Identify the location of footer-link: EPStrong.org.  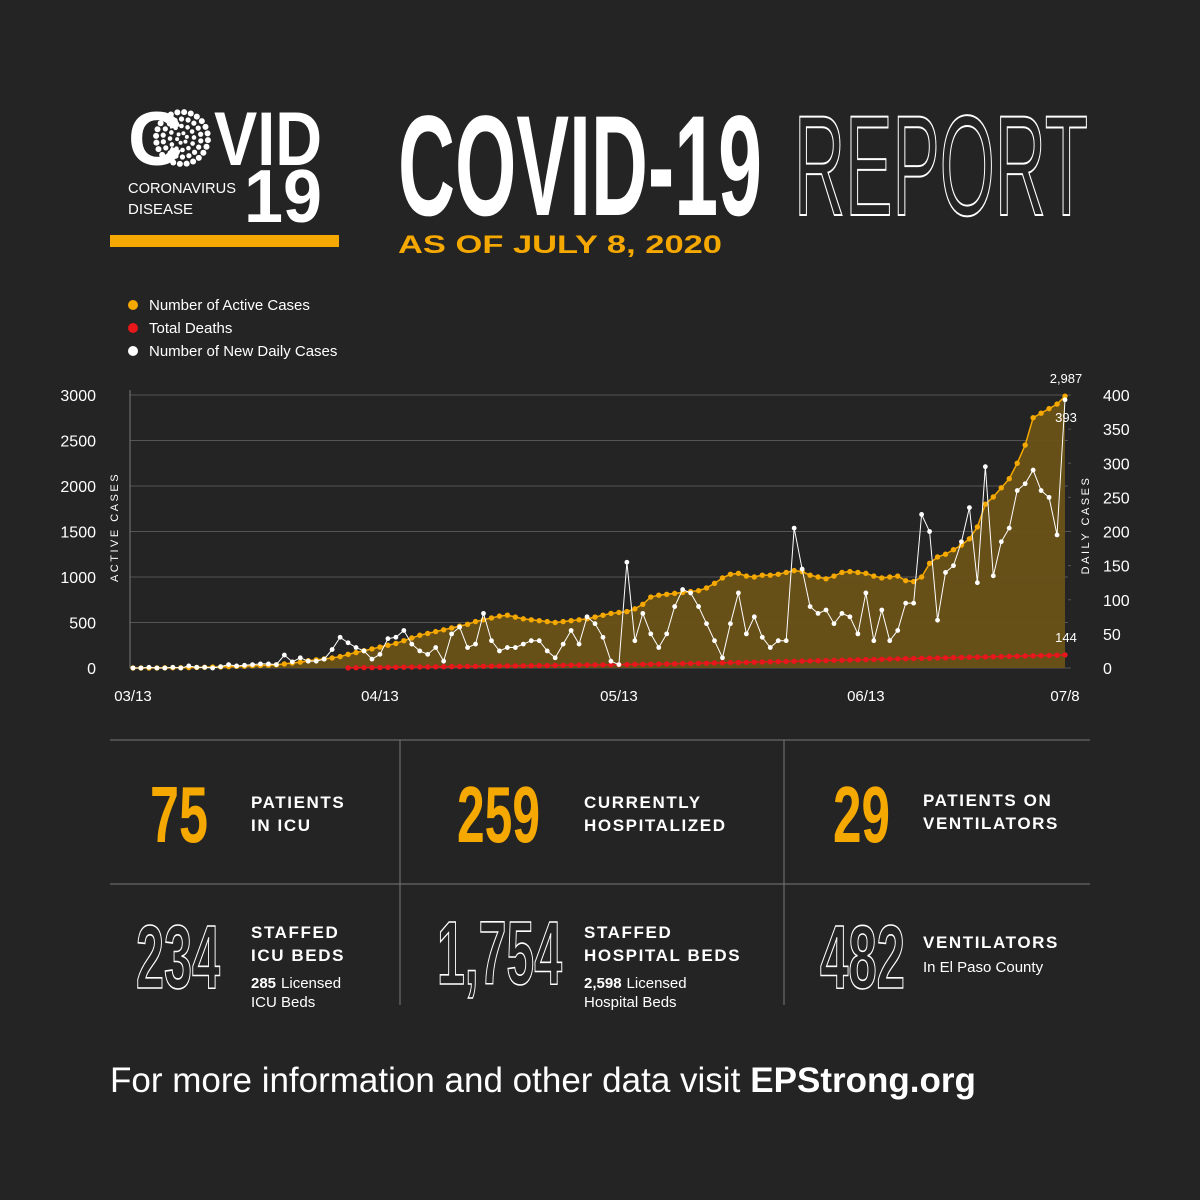
(863, 1080).